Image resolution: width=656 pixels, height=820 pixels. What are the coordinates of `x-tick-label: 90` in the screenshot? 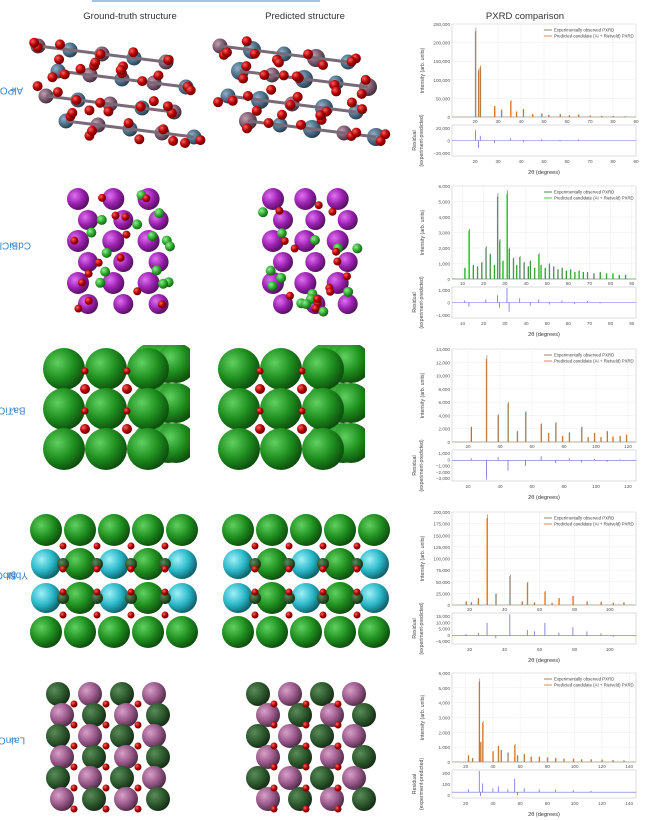 It's located at (636, 121).